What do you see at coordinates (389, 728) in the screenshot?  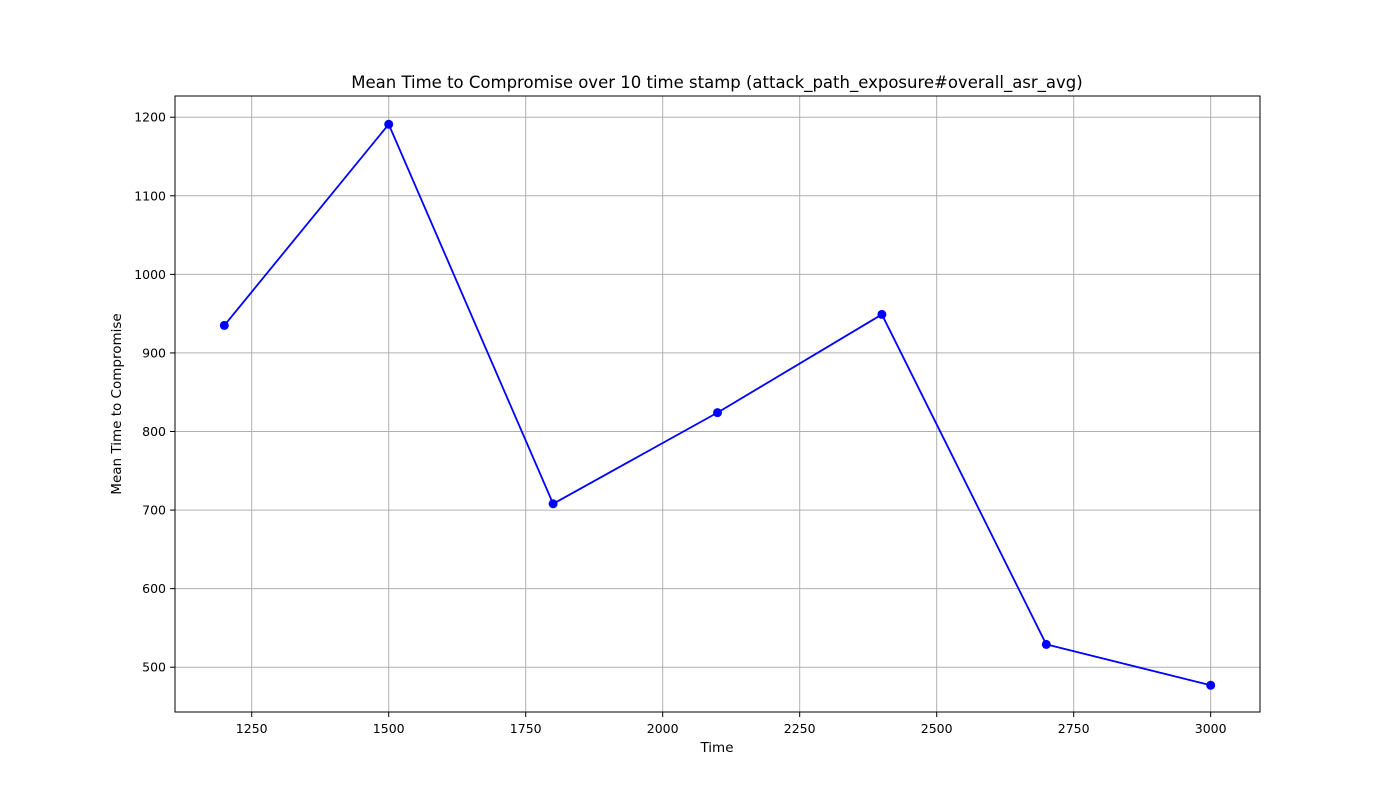 I see `x-tick-label: 1500` at bounding box center [389, 728].